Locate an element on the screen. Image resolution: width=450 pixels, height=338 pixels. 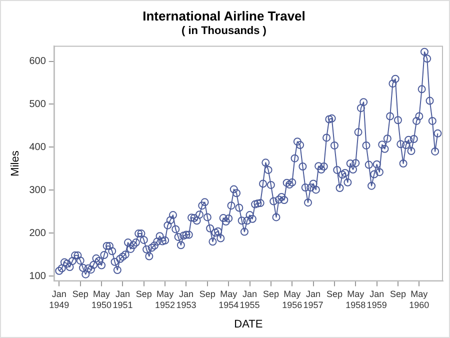
y-tick-label: 600 is located at coordinates (37, 62).